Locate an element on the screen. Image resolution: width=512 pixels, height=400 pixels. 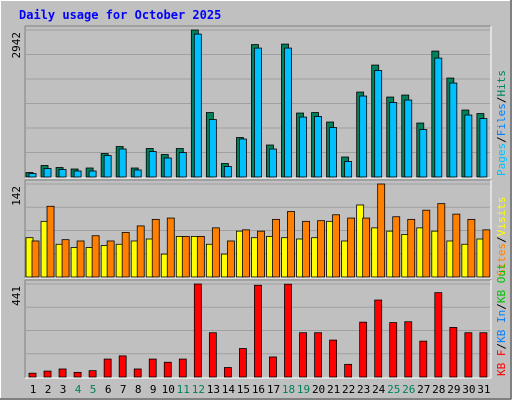
legend-entry-kb-in: KB In is located at coordinates (501, 326).